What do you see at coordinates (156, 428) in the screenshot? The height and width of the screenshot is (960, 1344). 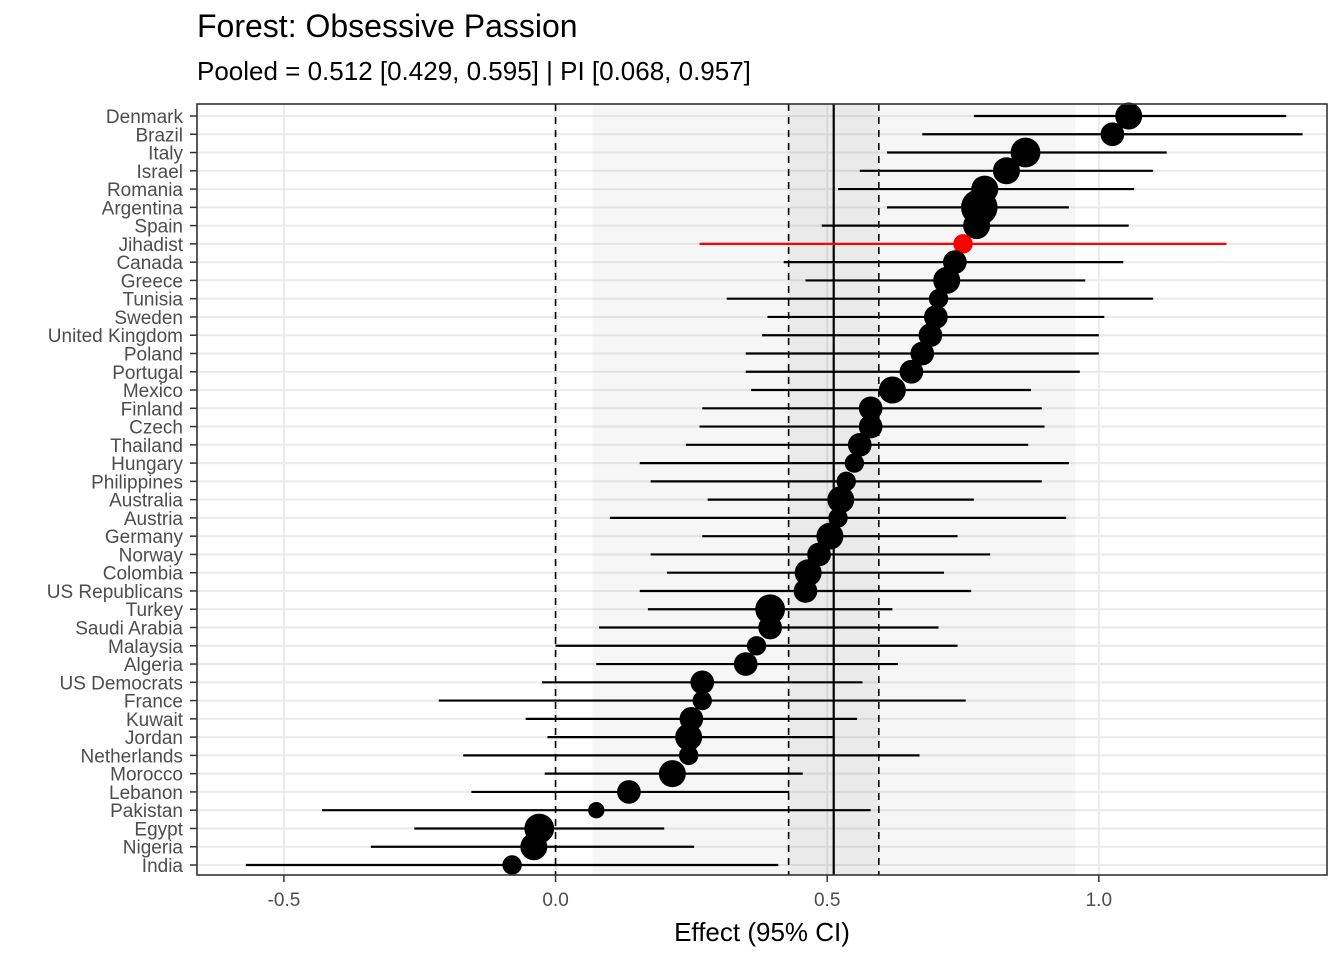 I see `country-label: Czech` at bounding box center [156, 428].